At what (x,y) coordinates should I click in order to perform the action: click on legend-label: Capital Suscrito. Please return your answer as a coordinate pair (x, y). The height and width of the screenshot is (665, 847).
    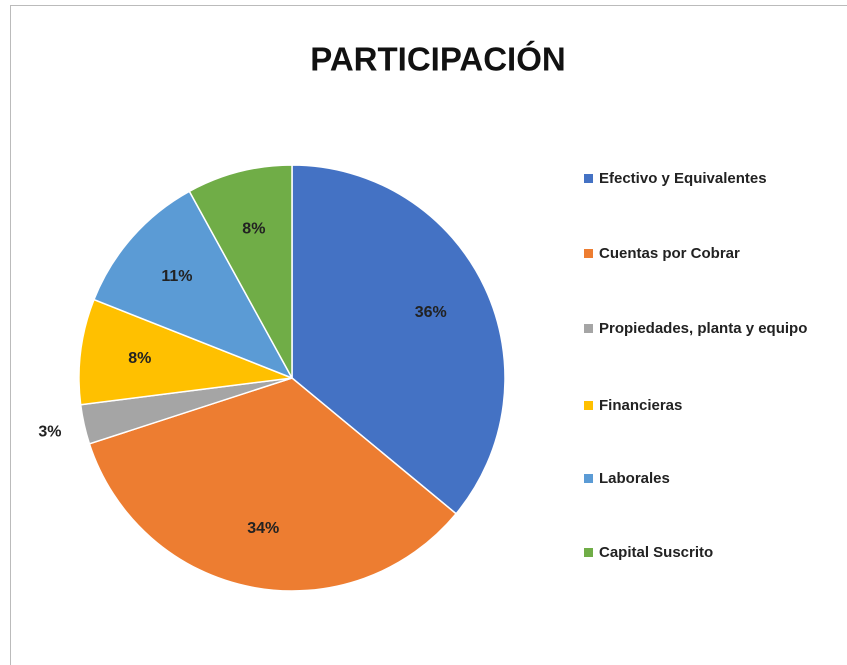
    Looking at the image, I should click on (656, 552).